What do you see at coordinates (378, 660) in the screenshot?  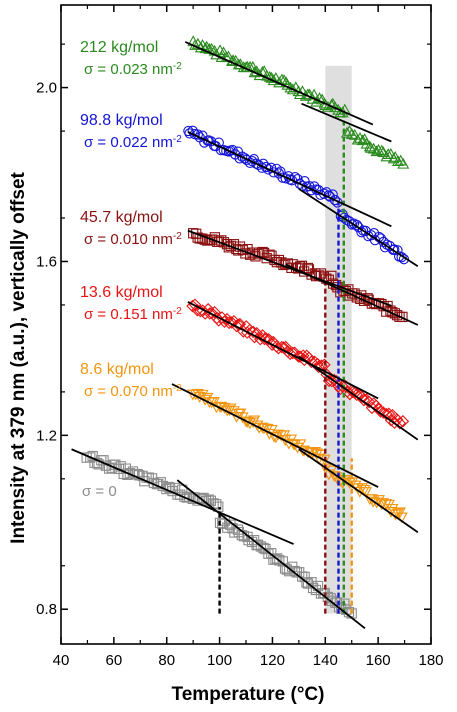 I see `x-tick-label: 160` at bounding box center [378, 660].